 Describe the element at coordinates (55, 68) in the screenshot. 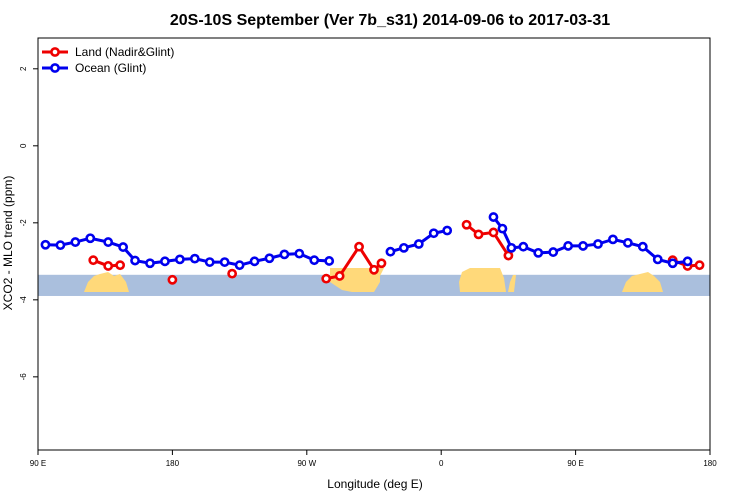

I see `legend-marker-ocean` at that location.